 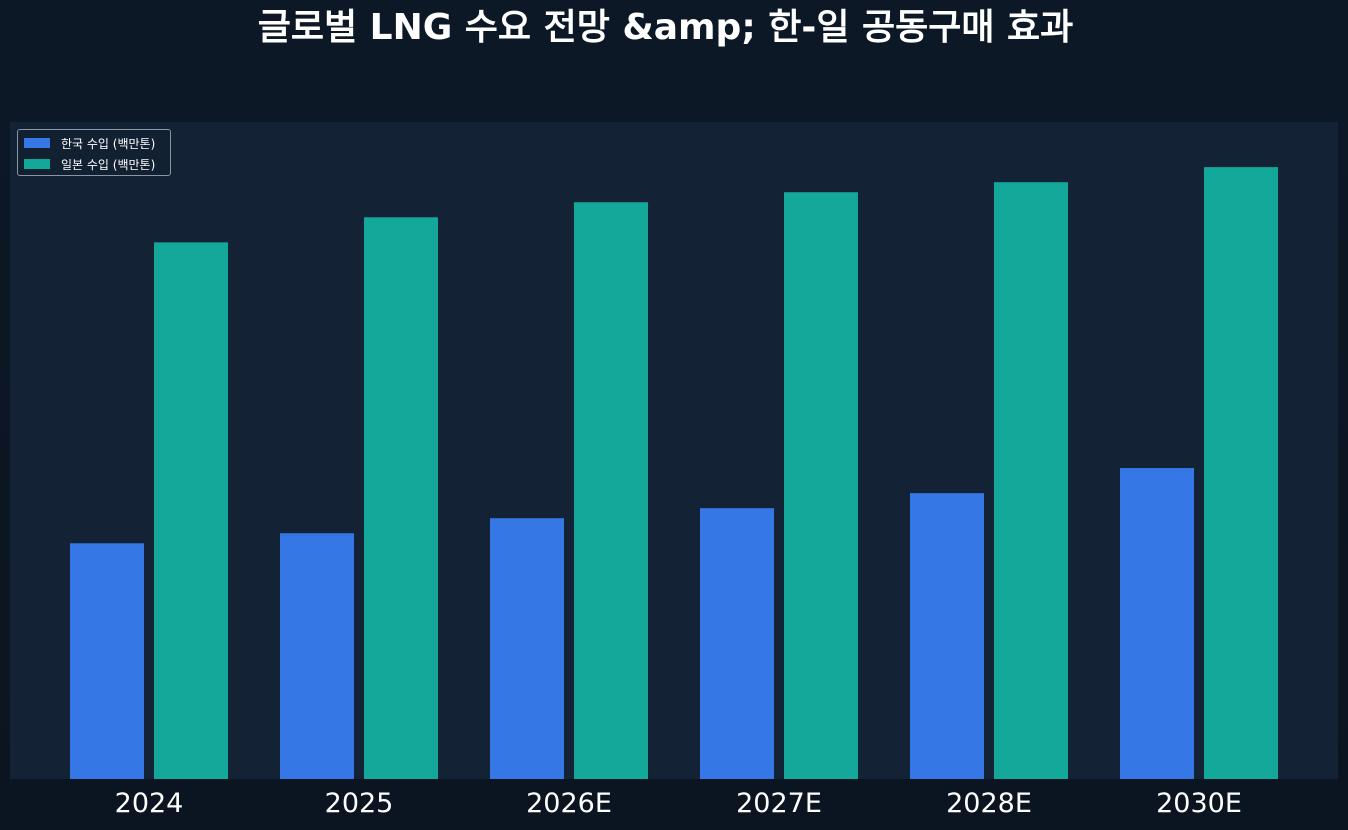 What do you see at coordinates (359, 803) in the screenshot?
I see `x-tick-label: 2025` at bounding box center [359, 803].